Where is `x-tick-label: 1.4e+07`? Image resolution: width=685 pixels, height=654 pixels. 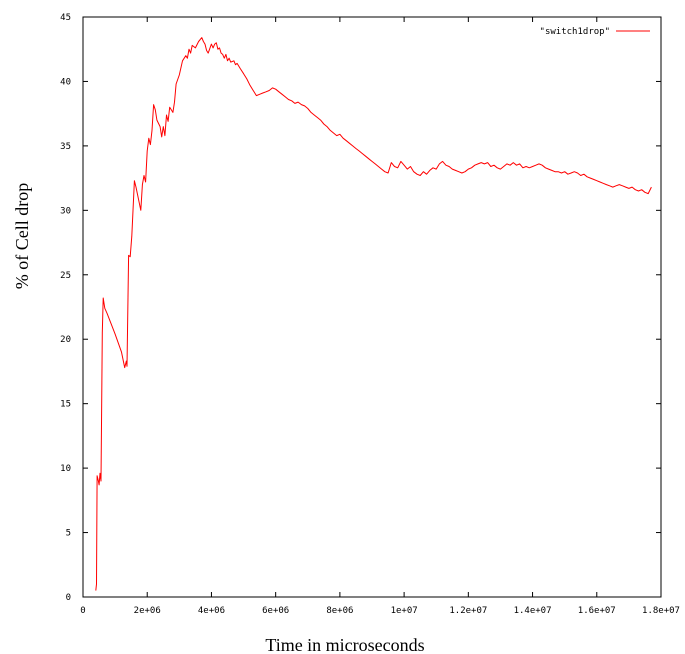 x-tick-label: 1.4e+07 is located at coordinates (533, 611).